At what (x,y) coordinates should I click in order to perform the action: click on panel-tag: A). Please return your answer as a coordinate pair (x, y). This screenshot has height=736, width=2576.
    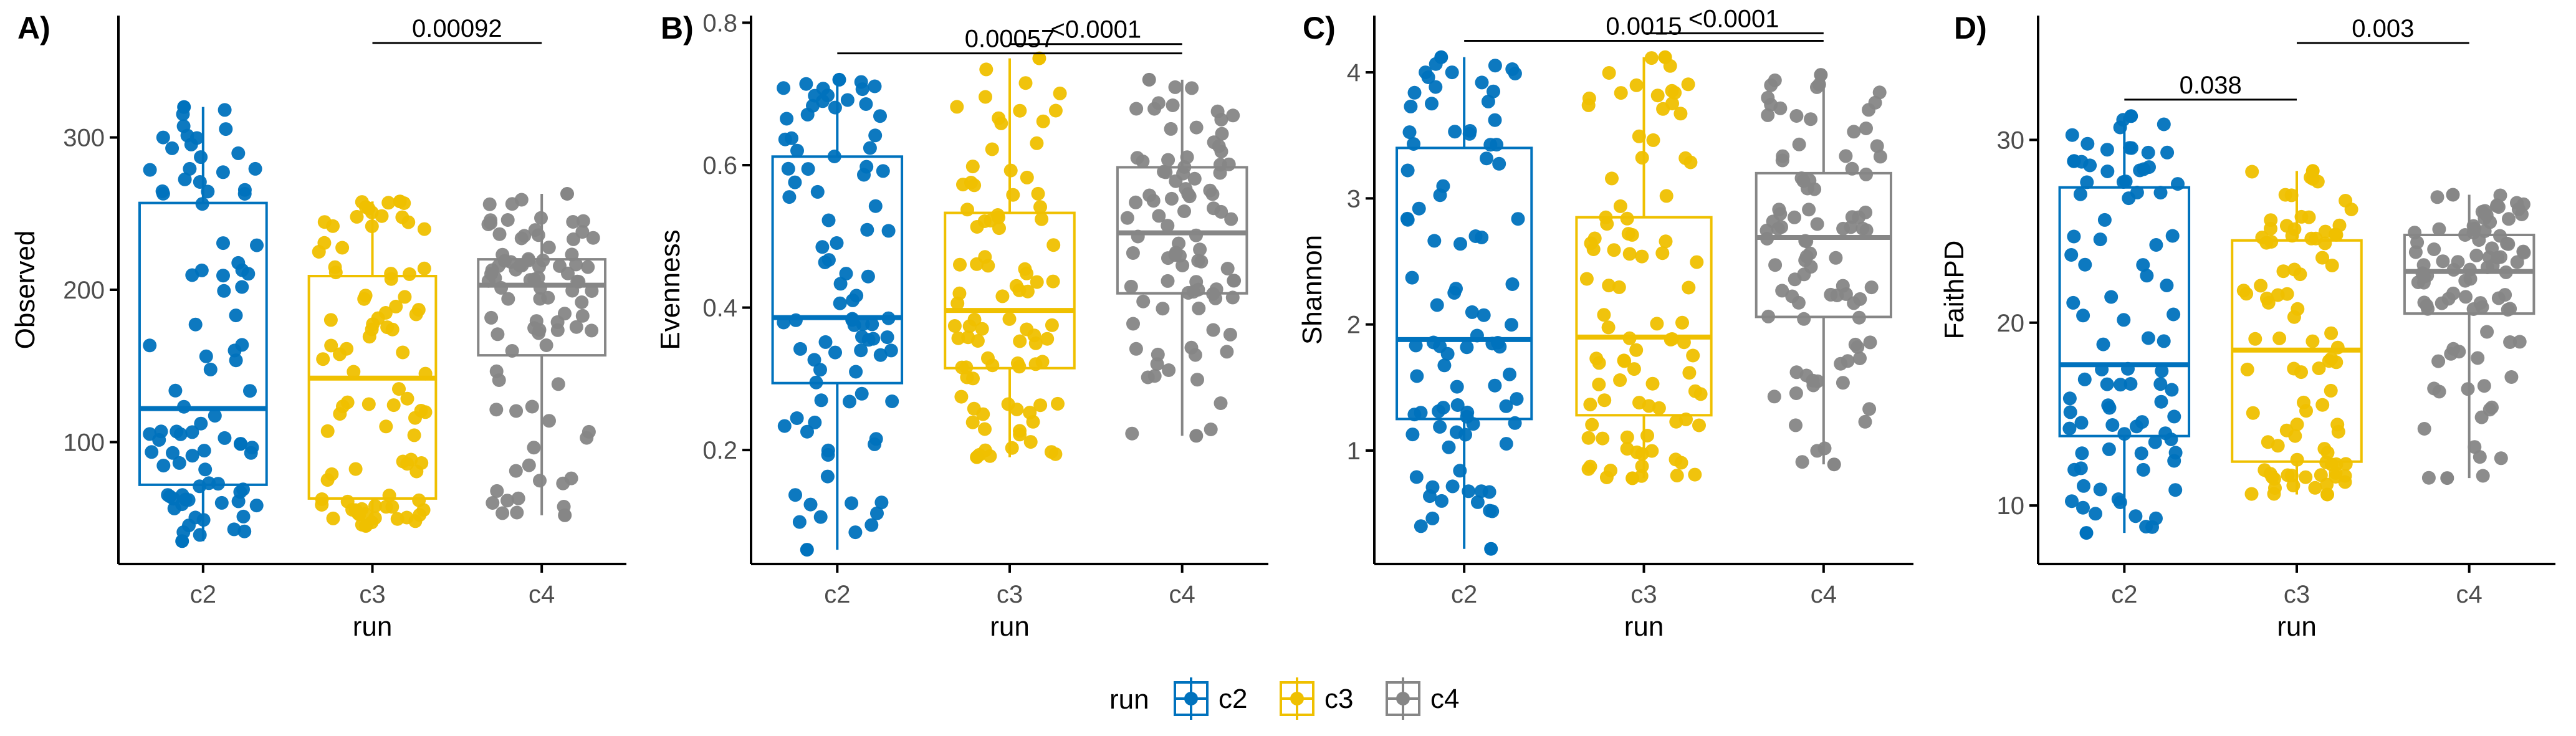
    Looking at the image, I should click on (33, 28).